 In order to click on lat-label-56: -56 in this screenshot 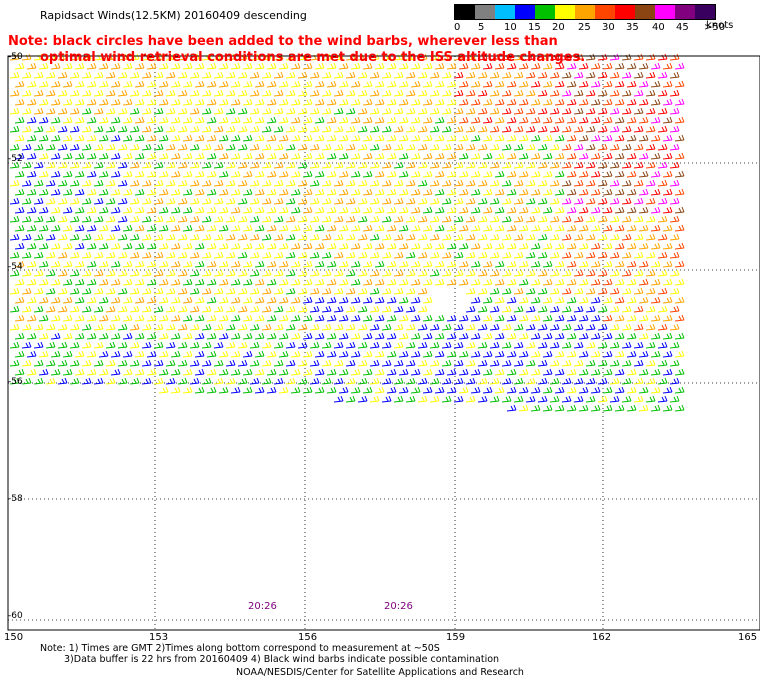, I will do `click(15, 382)`.